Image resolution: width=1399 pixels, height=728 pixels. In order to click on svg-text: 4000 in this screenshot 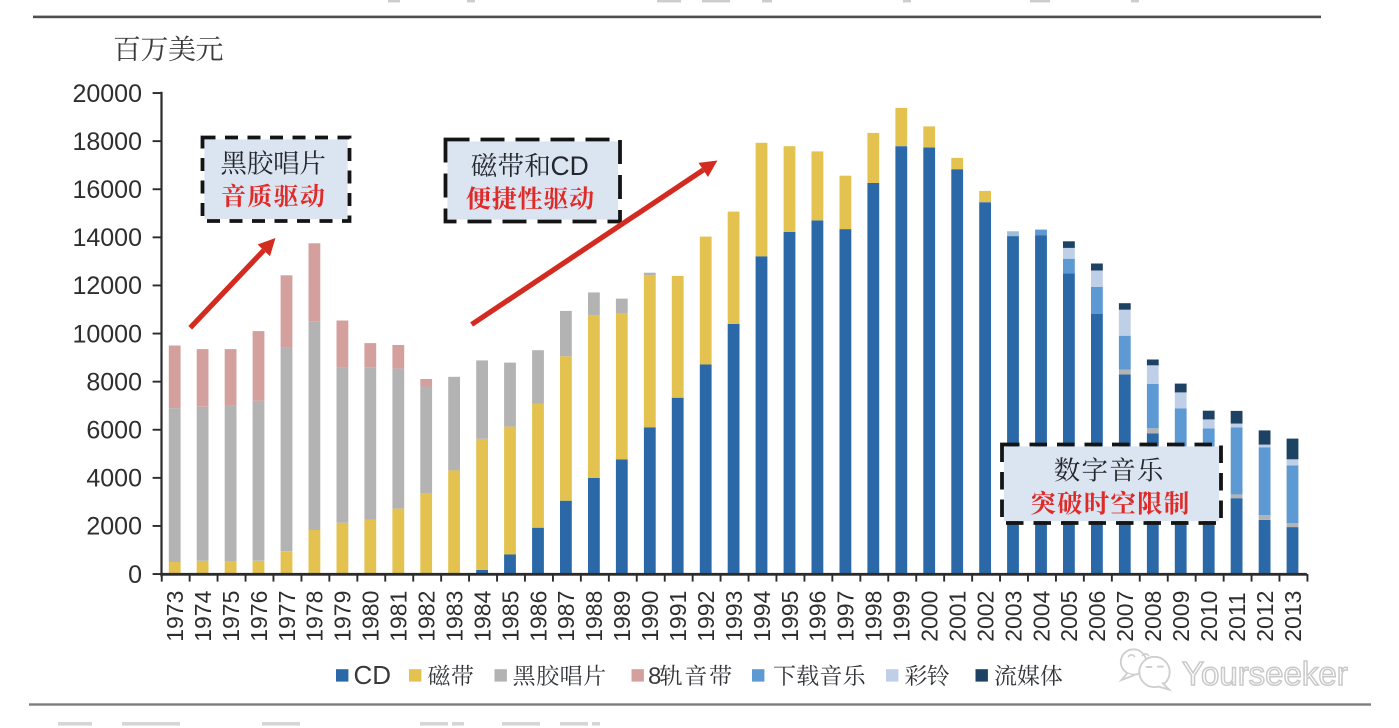, I will do `click(114, 479)`.